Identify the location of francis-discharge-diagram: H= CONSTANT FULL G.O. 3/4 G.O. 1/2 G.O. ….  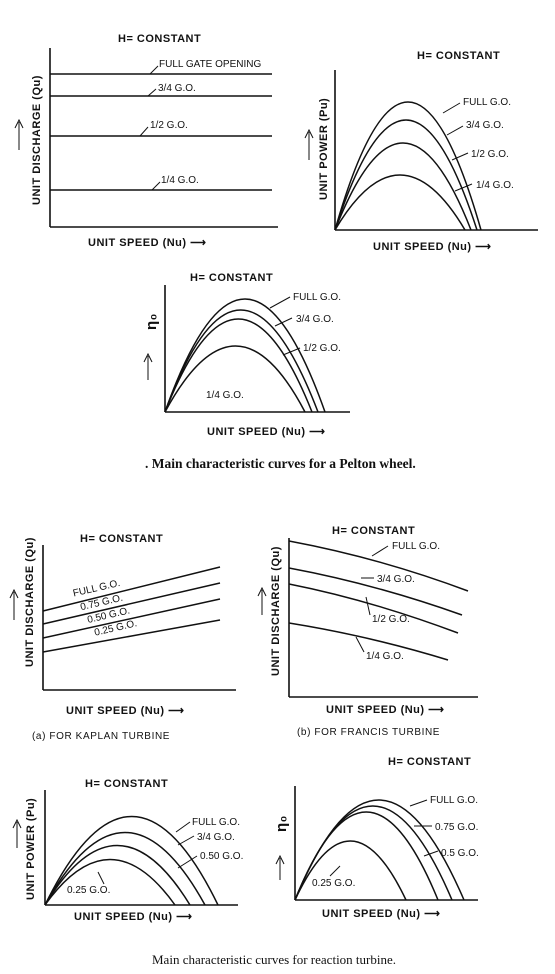
(367, 631).